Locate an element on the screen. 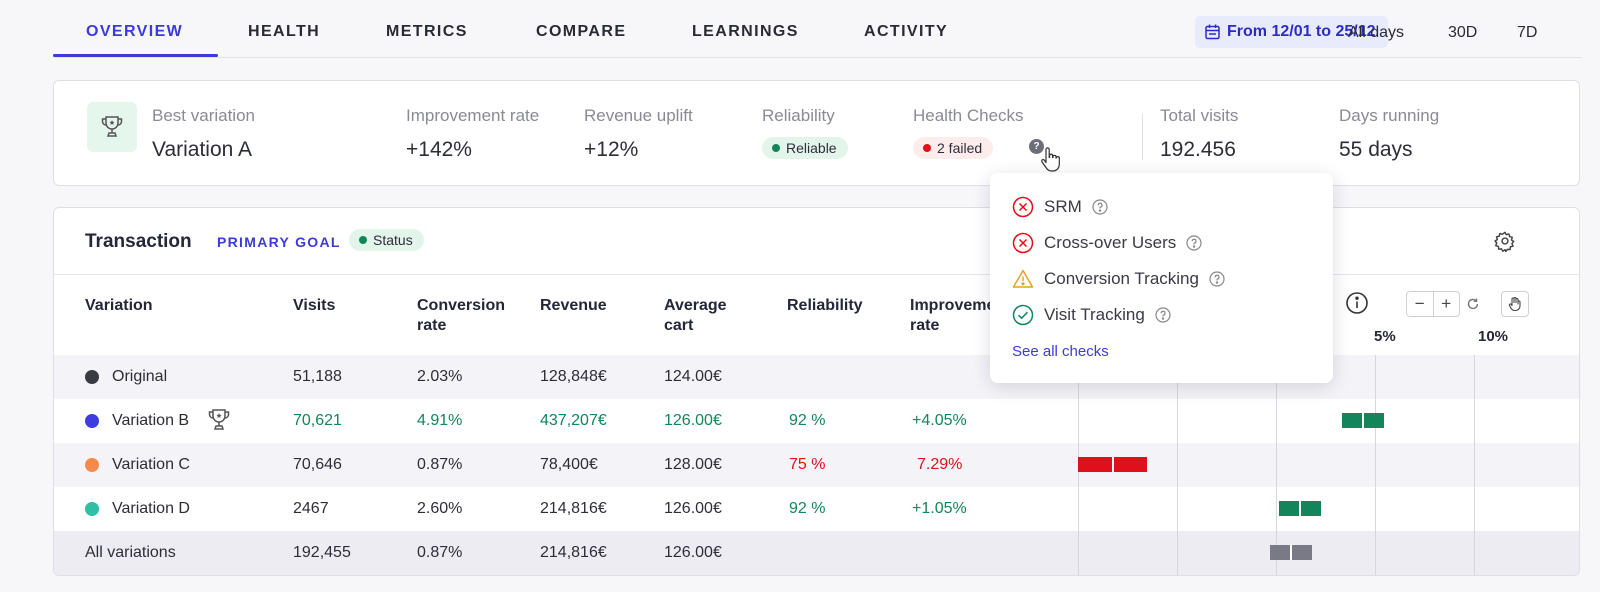  hand-icon is located at coordinates (1514, 304).